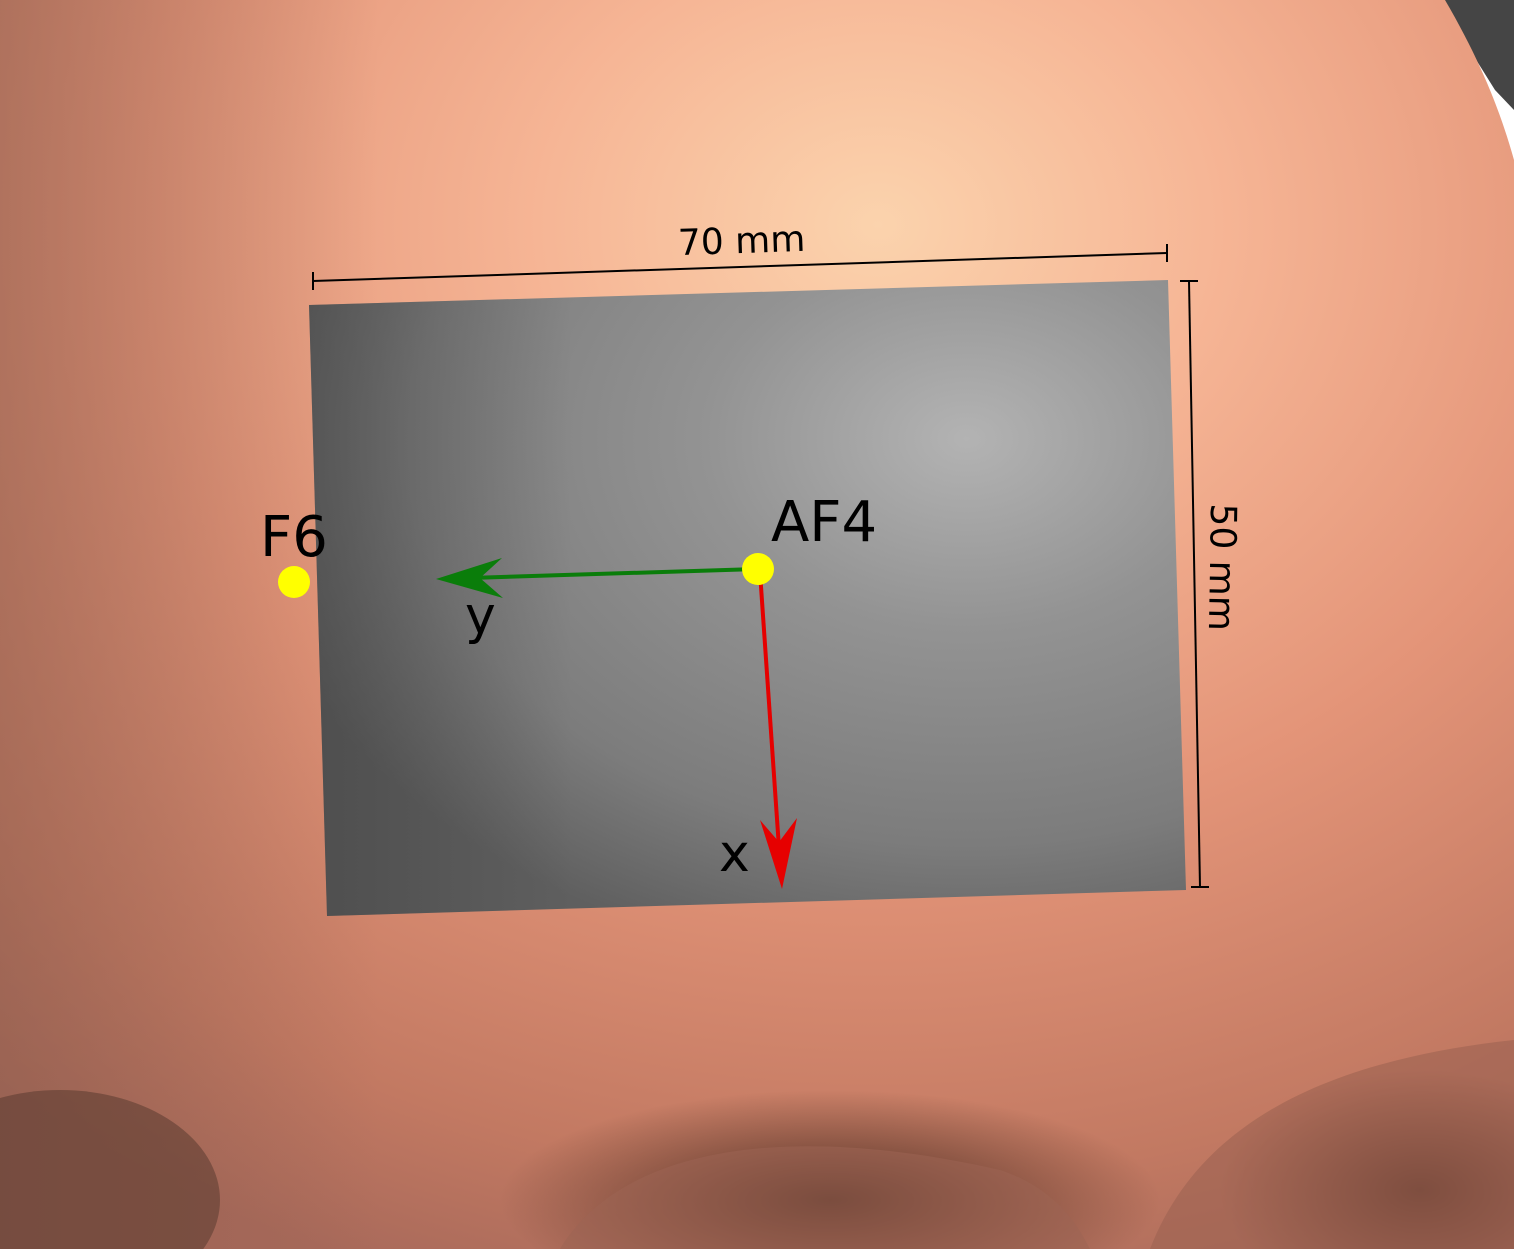 Image resolution: width=1514 pixels, height=1249 pixels. What do you see at coordinates (480, 616) in the screenshot?
I see `y-axis-label: y` at bounding box center [480, 616].